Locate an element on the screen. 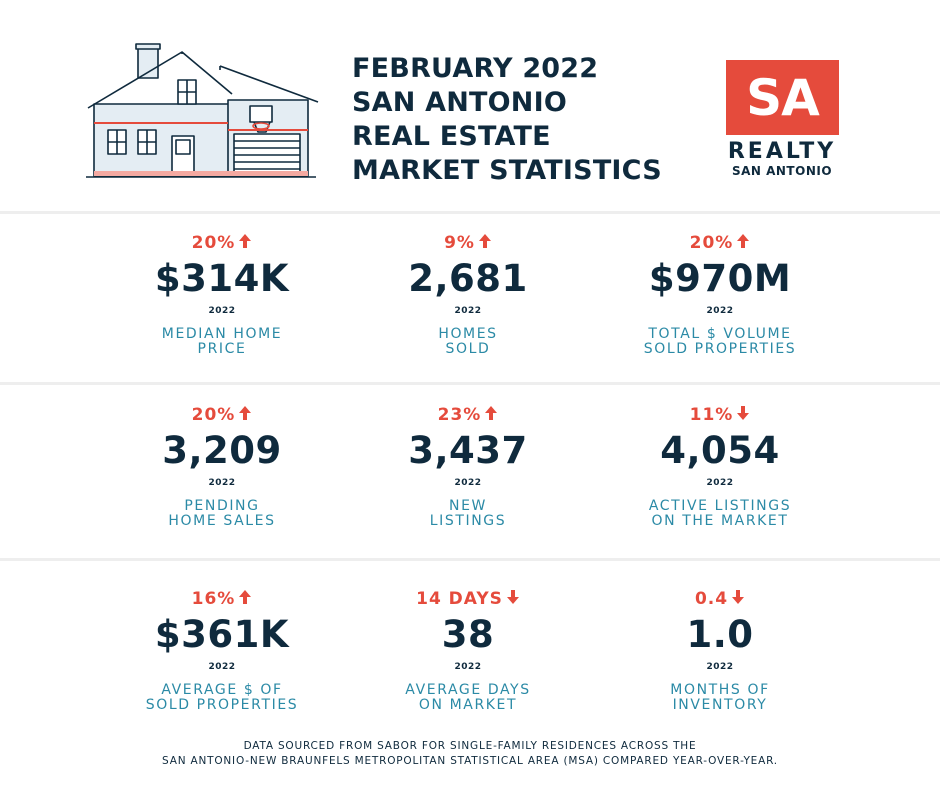 The image size is (940, 788). stat-card: 20% $314K 2022 MEDIAN HOME PRICE is located at coordinates (222, 294).